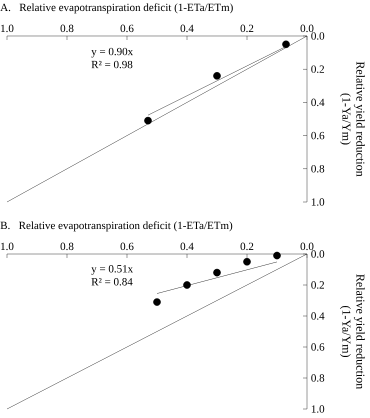 The image size is (370, 418). Describe the element at coordinates (5, 226) in the screenshot. I see `chart-title: B.` at that location.